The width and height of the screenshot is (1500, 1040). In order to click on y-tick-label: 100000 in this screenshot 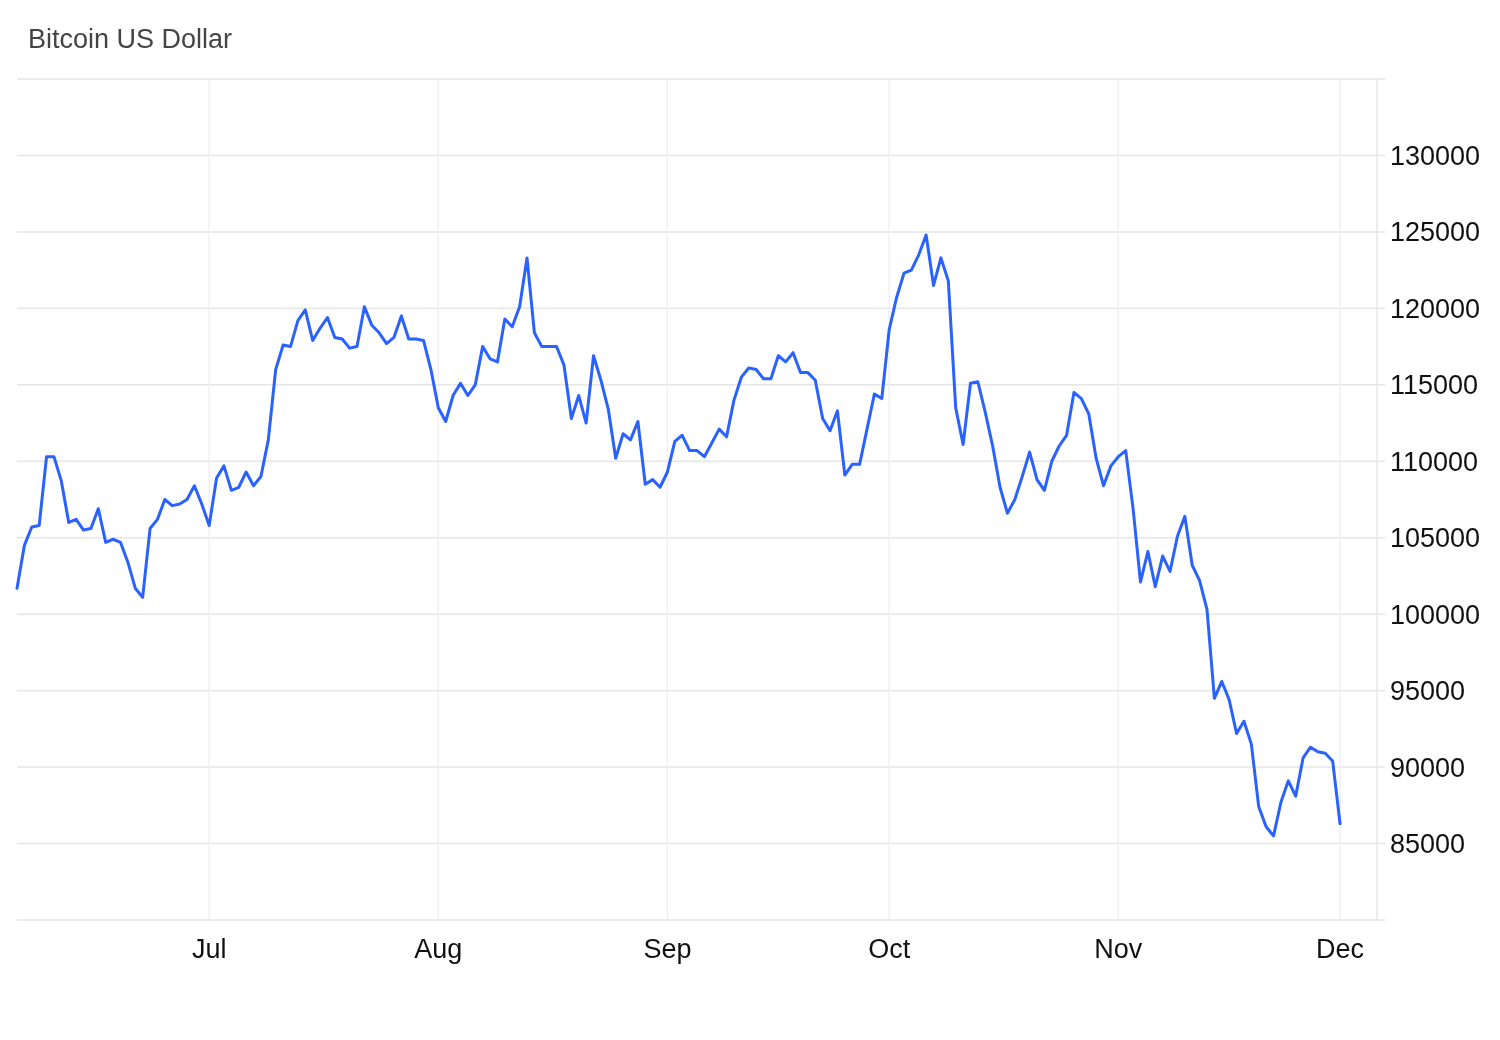, I will do `click(1435, 614)`.